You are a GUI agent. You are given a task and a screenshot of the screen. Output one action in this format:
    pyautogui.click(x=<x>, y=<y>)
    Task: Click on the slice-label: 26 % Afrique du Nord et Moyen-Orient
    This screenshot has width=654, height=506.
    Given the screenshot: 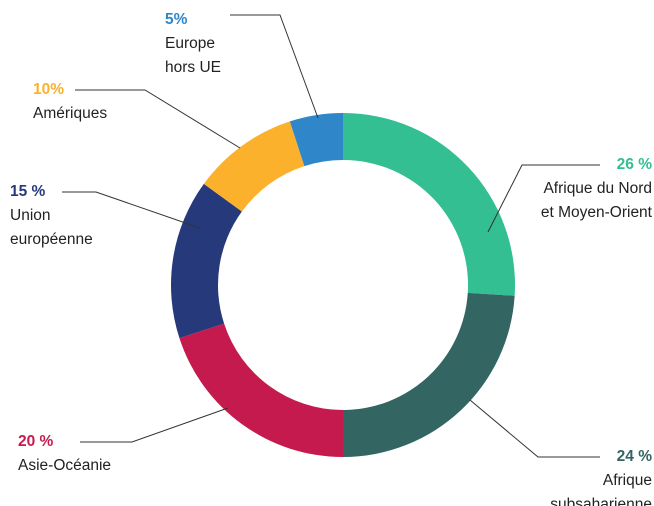 What is the action you would take?
    pyautogui.click(x=593, y=189)
    